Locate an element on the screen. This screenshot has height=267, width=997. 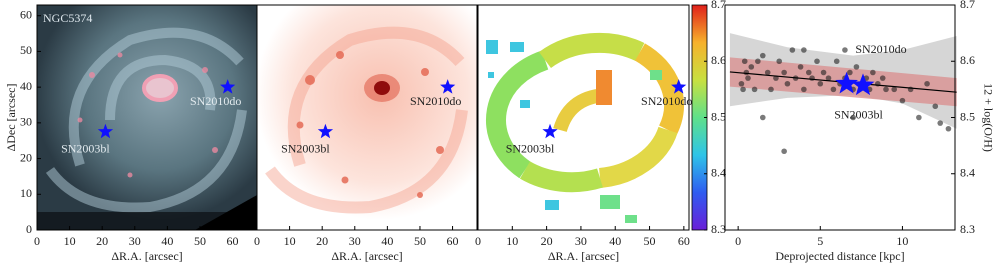
x-tick-label: 5 is located at coordinates (820, 241).